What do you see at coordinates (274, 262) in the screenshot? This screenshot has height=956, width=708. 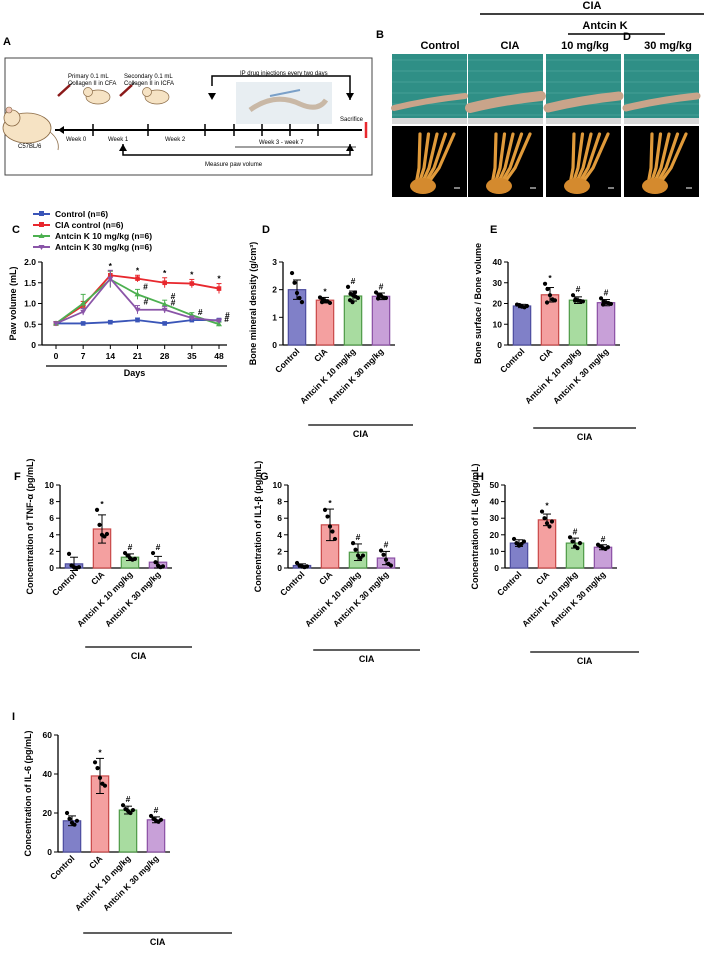 I see `y-tick-label: 3` at bounding box center [274, 262].